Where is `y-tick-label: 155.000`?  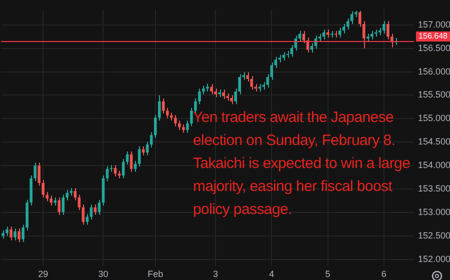 y-tick-label: 155.000 is located at coordinates (434, 118).